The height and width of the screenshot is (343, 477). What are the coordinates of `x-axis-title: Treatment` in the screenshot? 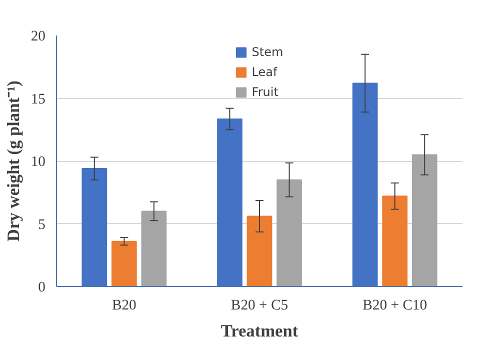 It's located at (259, 331).